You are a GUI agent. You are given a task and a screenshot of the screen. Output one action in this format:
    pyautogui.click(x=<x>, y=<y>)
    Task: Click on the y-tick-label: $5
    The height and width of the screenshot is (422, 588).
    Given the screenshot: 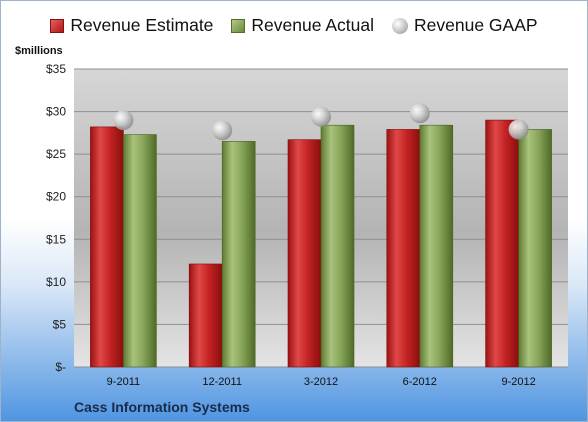 What is the action you would take?
    pyautogui.click(x=60, y=324)
    